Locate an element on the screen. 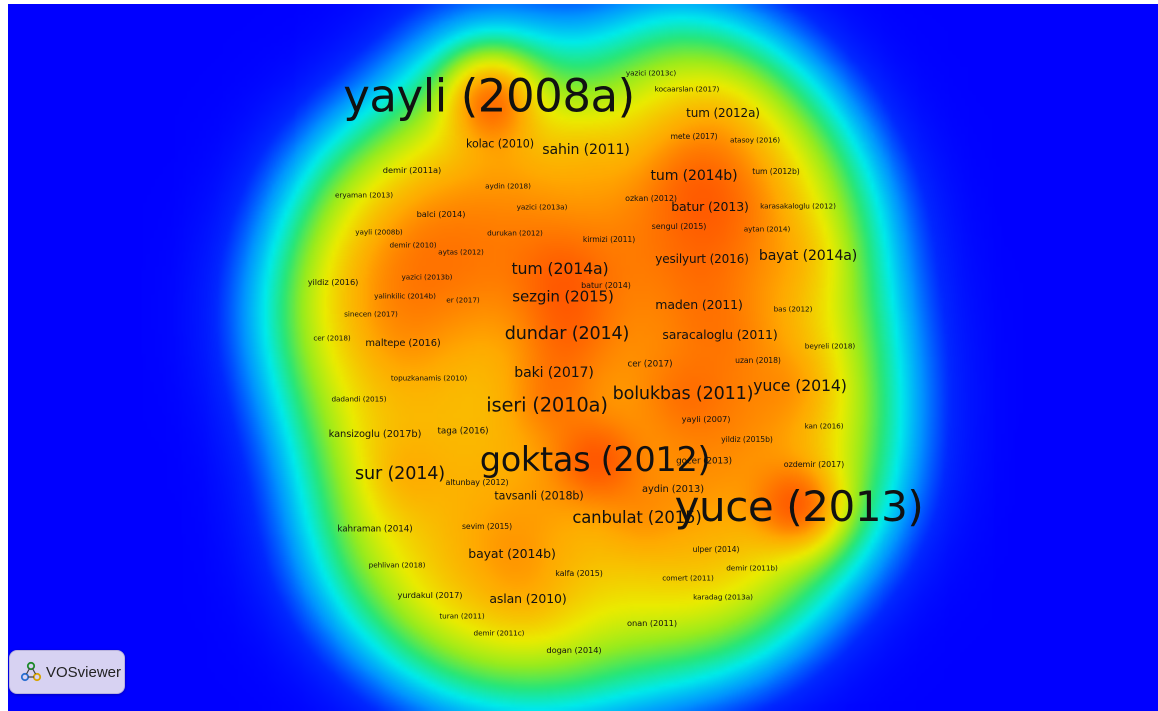 The width and height of the screenshot is (1158, 711). node-label: sengul (2015) is located at coordinates (679, 226).